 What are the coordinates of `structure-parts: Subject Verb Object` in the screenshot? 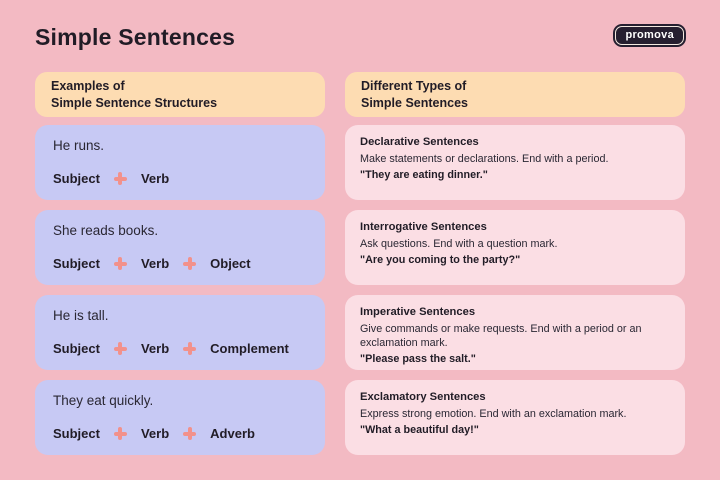 It's located at (180, 263).